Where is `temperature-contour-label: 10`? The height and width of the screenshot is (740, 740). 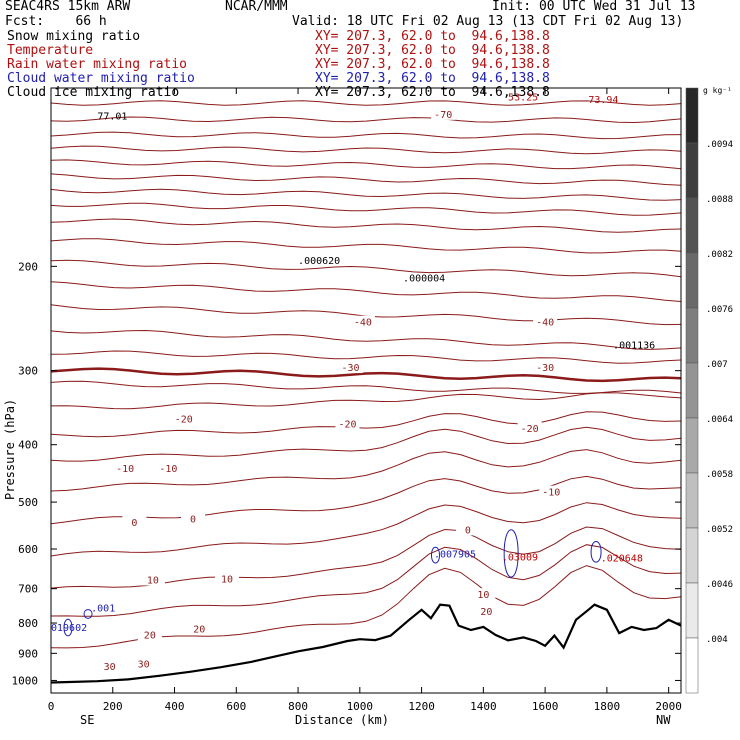 temperature-contour-label: 10 is located at coordinates (153, 580).